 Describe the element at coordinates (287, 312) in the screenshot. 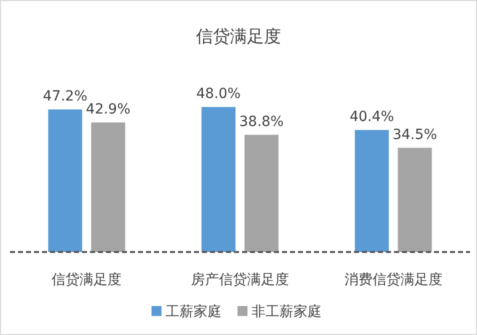

I see `legend-label: 非工薪家庭` at that location.